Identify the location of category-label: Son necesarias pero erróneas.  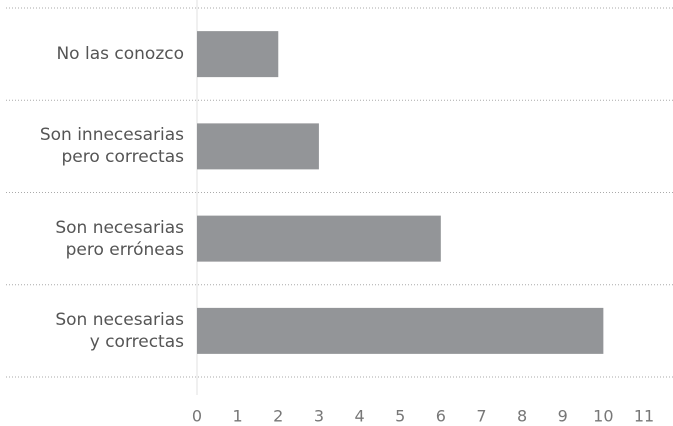
(119, 238).